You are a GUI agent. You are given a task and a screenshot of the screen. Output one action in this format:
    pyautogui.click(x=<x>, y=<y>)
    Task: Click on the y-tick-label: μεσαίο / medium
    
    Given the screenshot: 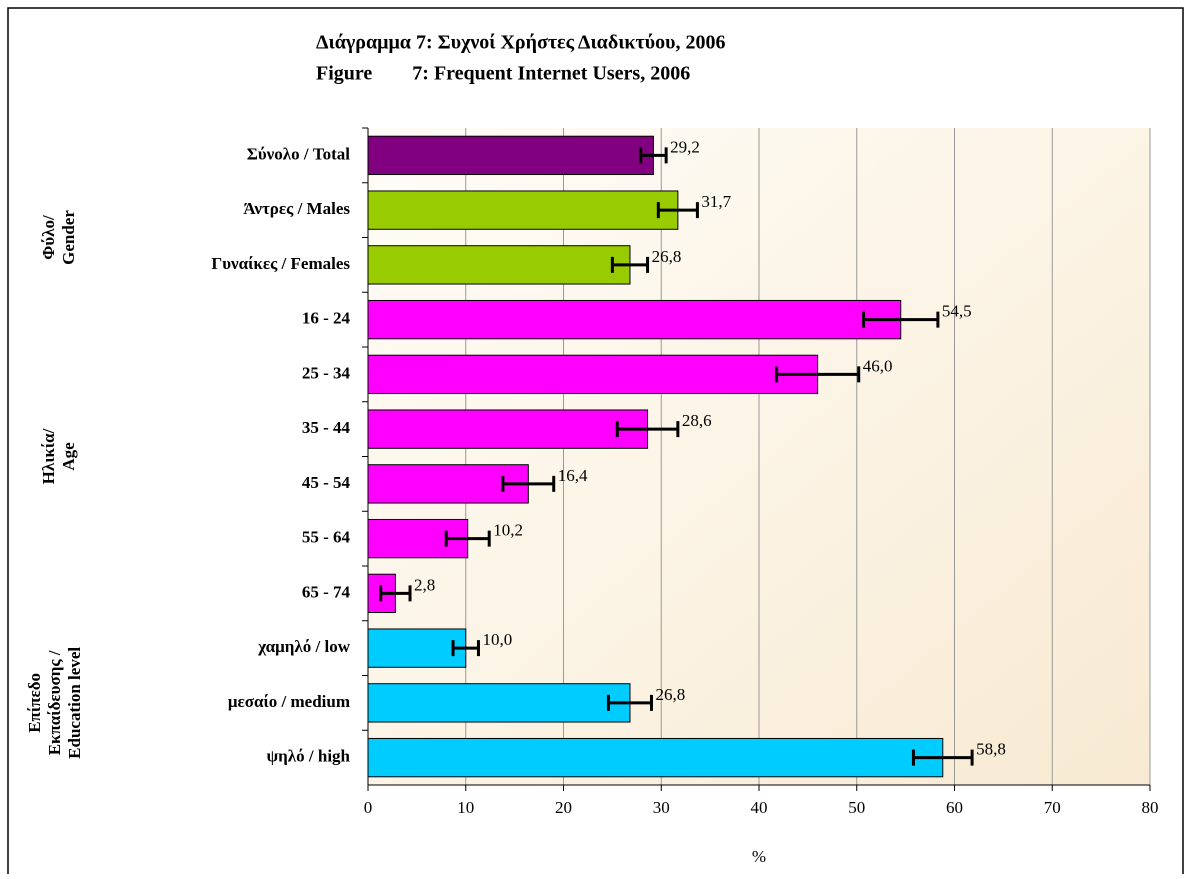 What is the action you would take?
    pyautogui.click(x=289, y=701)
    